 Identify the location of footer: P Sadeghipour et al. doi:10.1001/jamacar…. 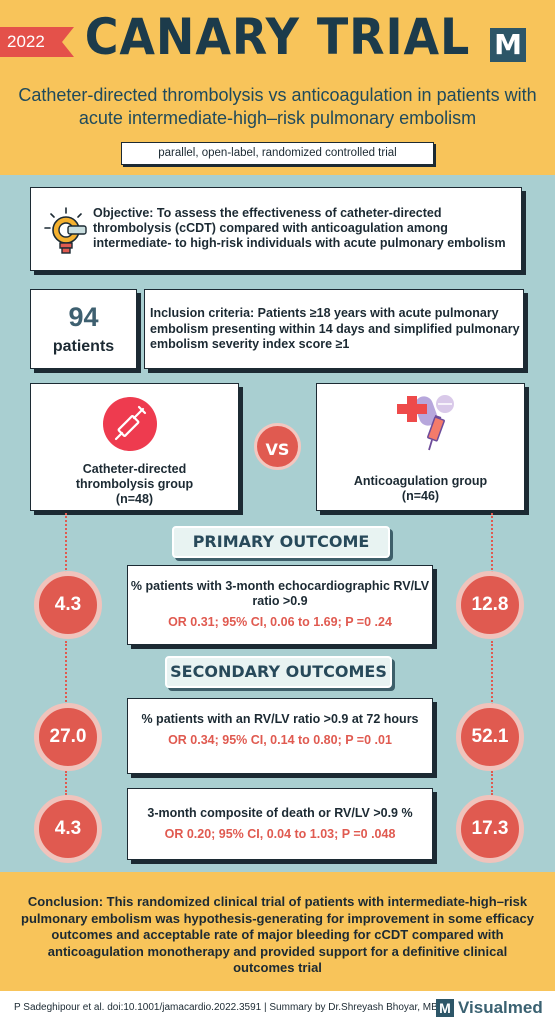
(277, 1007).